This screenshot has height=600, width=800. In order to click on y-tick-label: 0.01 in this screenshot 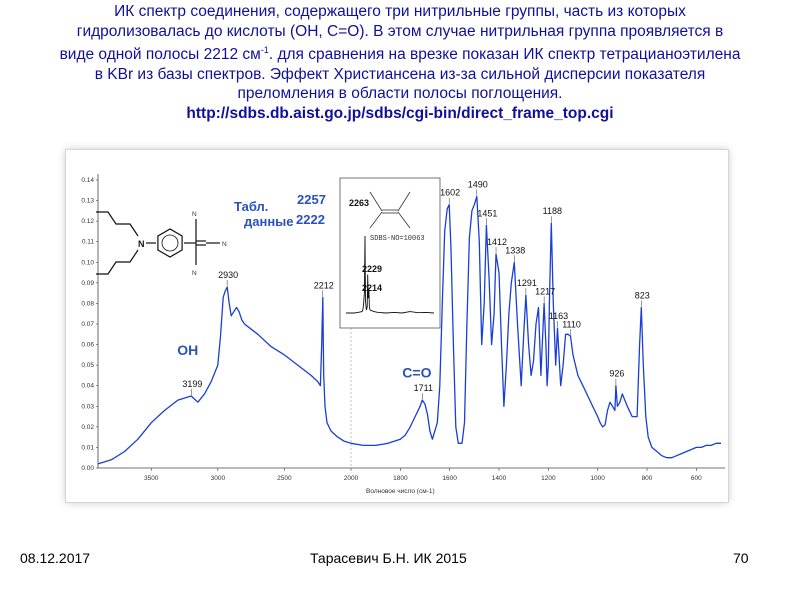, I will do `click(87, 447)`.